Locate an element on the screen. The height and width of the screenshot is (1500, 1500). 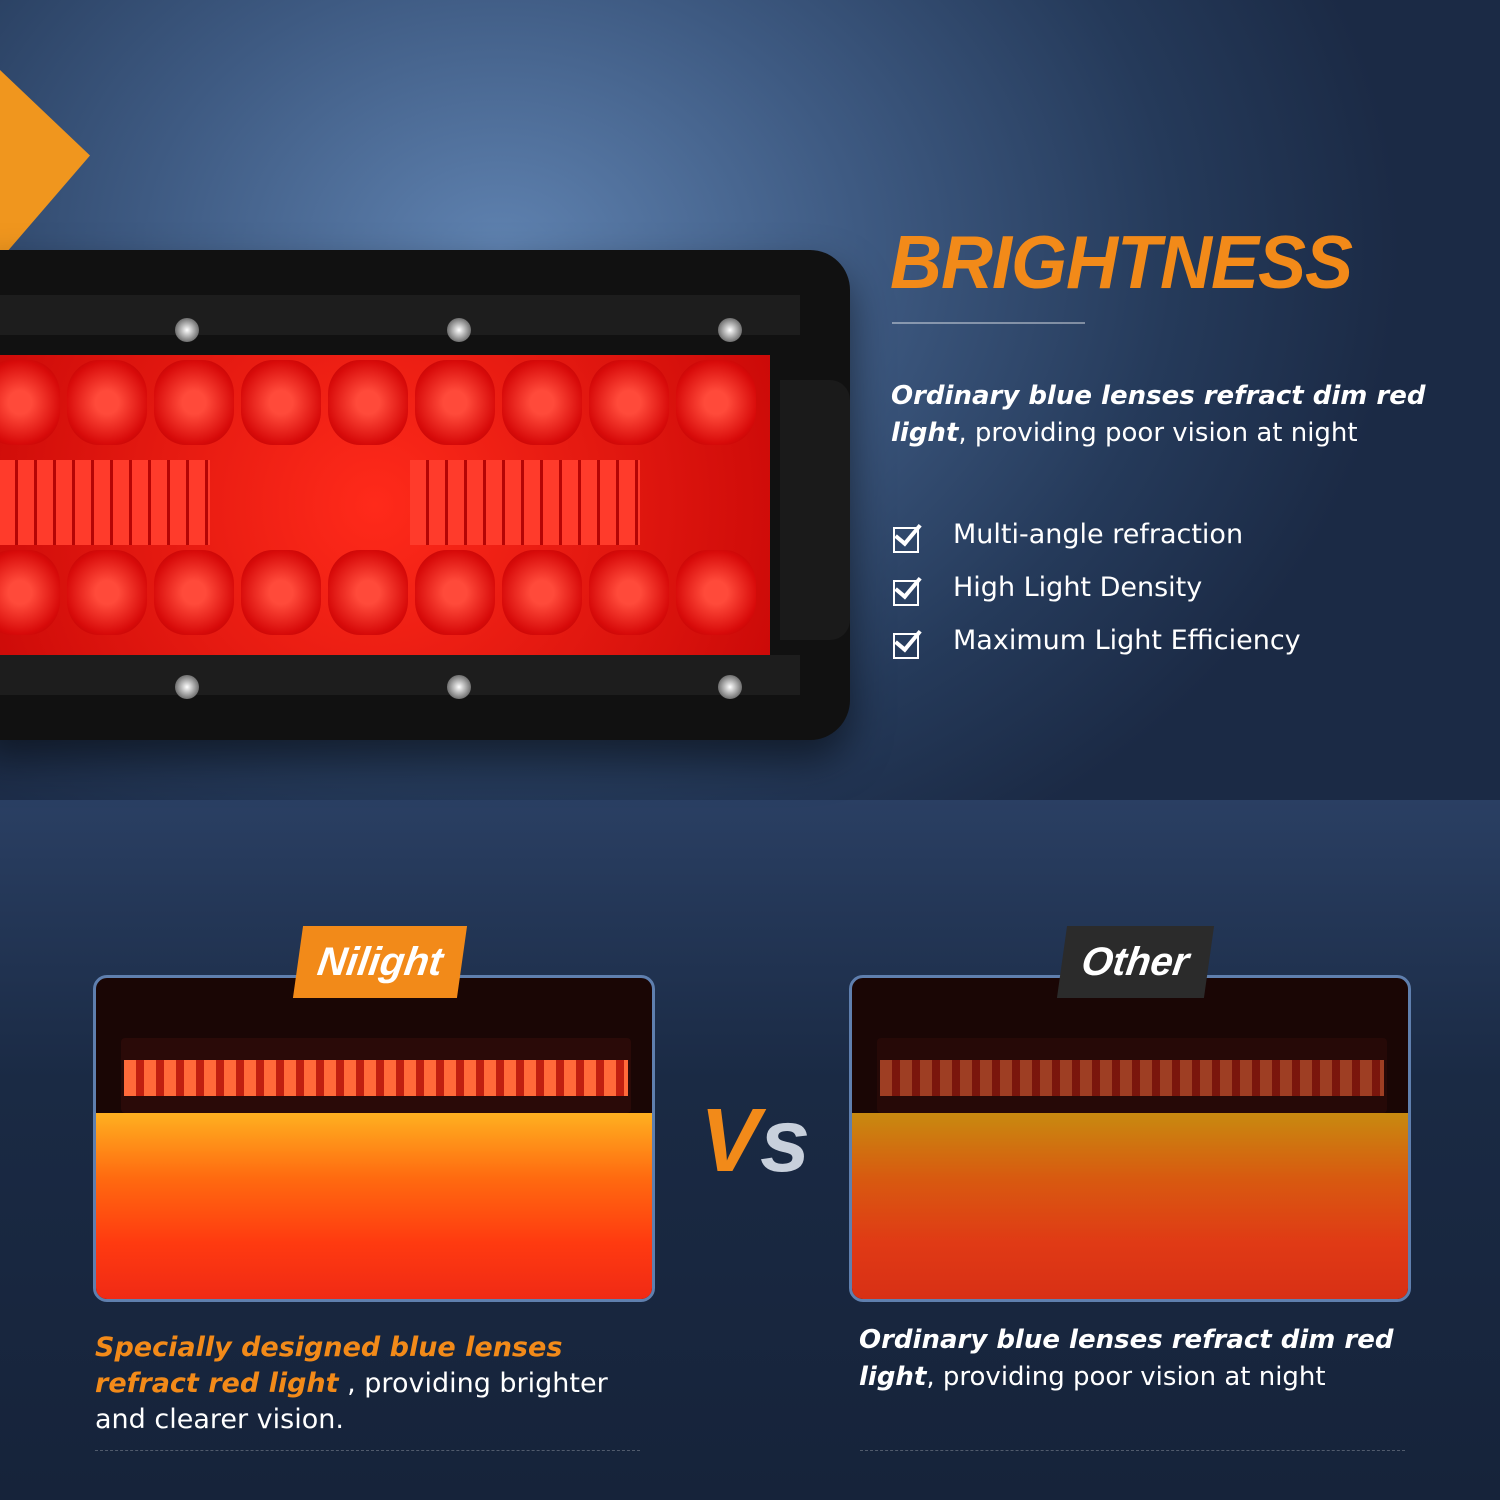
orange-accent-shape is located at coordinates (45, 165).